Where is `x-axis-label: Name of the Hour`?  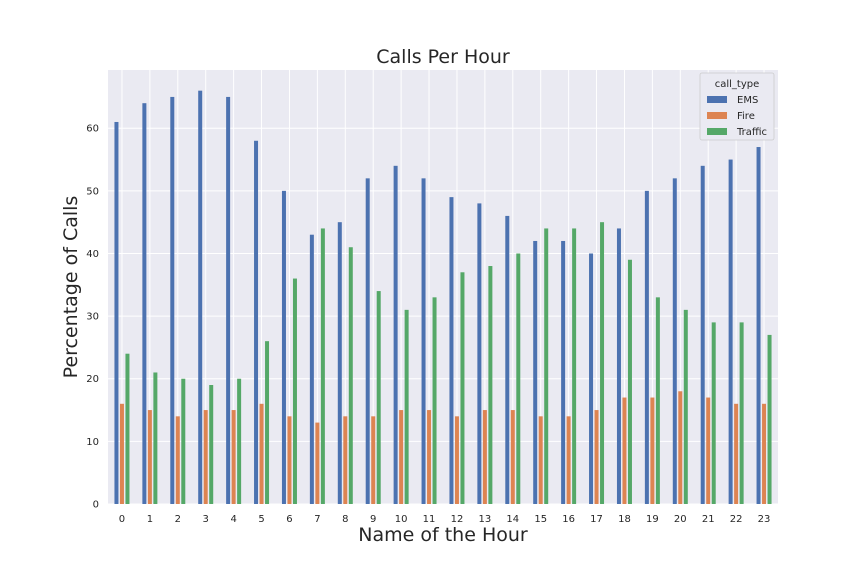 x-axis-label: Name of the Hour is located at coordinates (443, 535).